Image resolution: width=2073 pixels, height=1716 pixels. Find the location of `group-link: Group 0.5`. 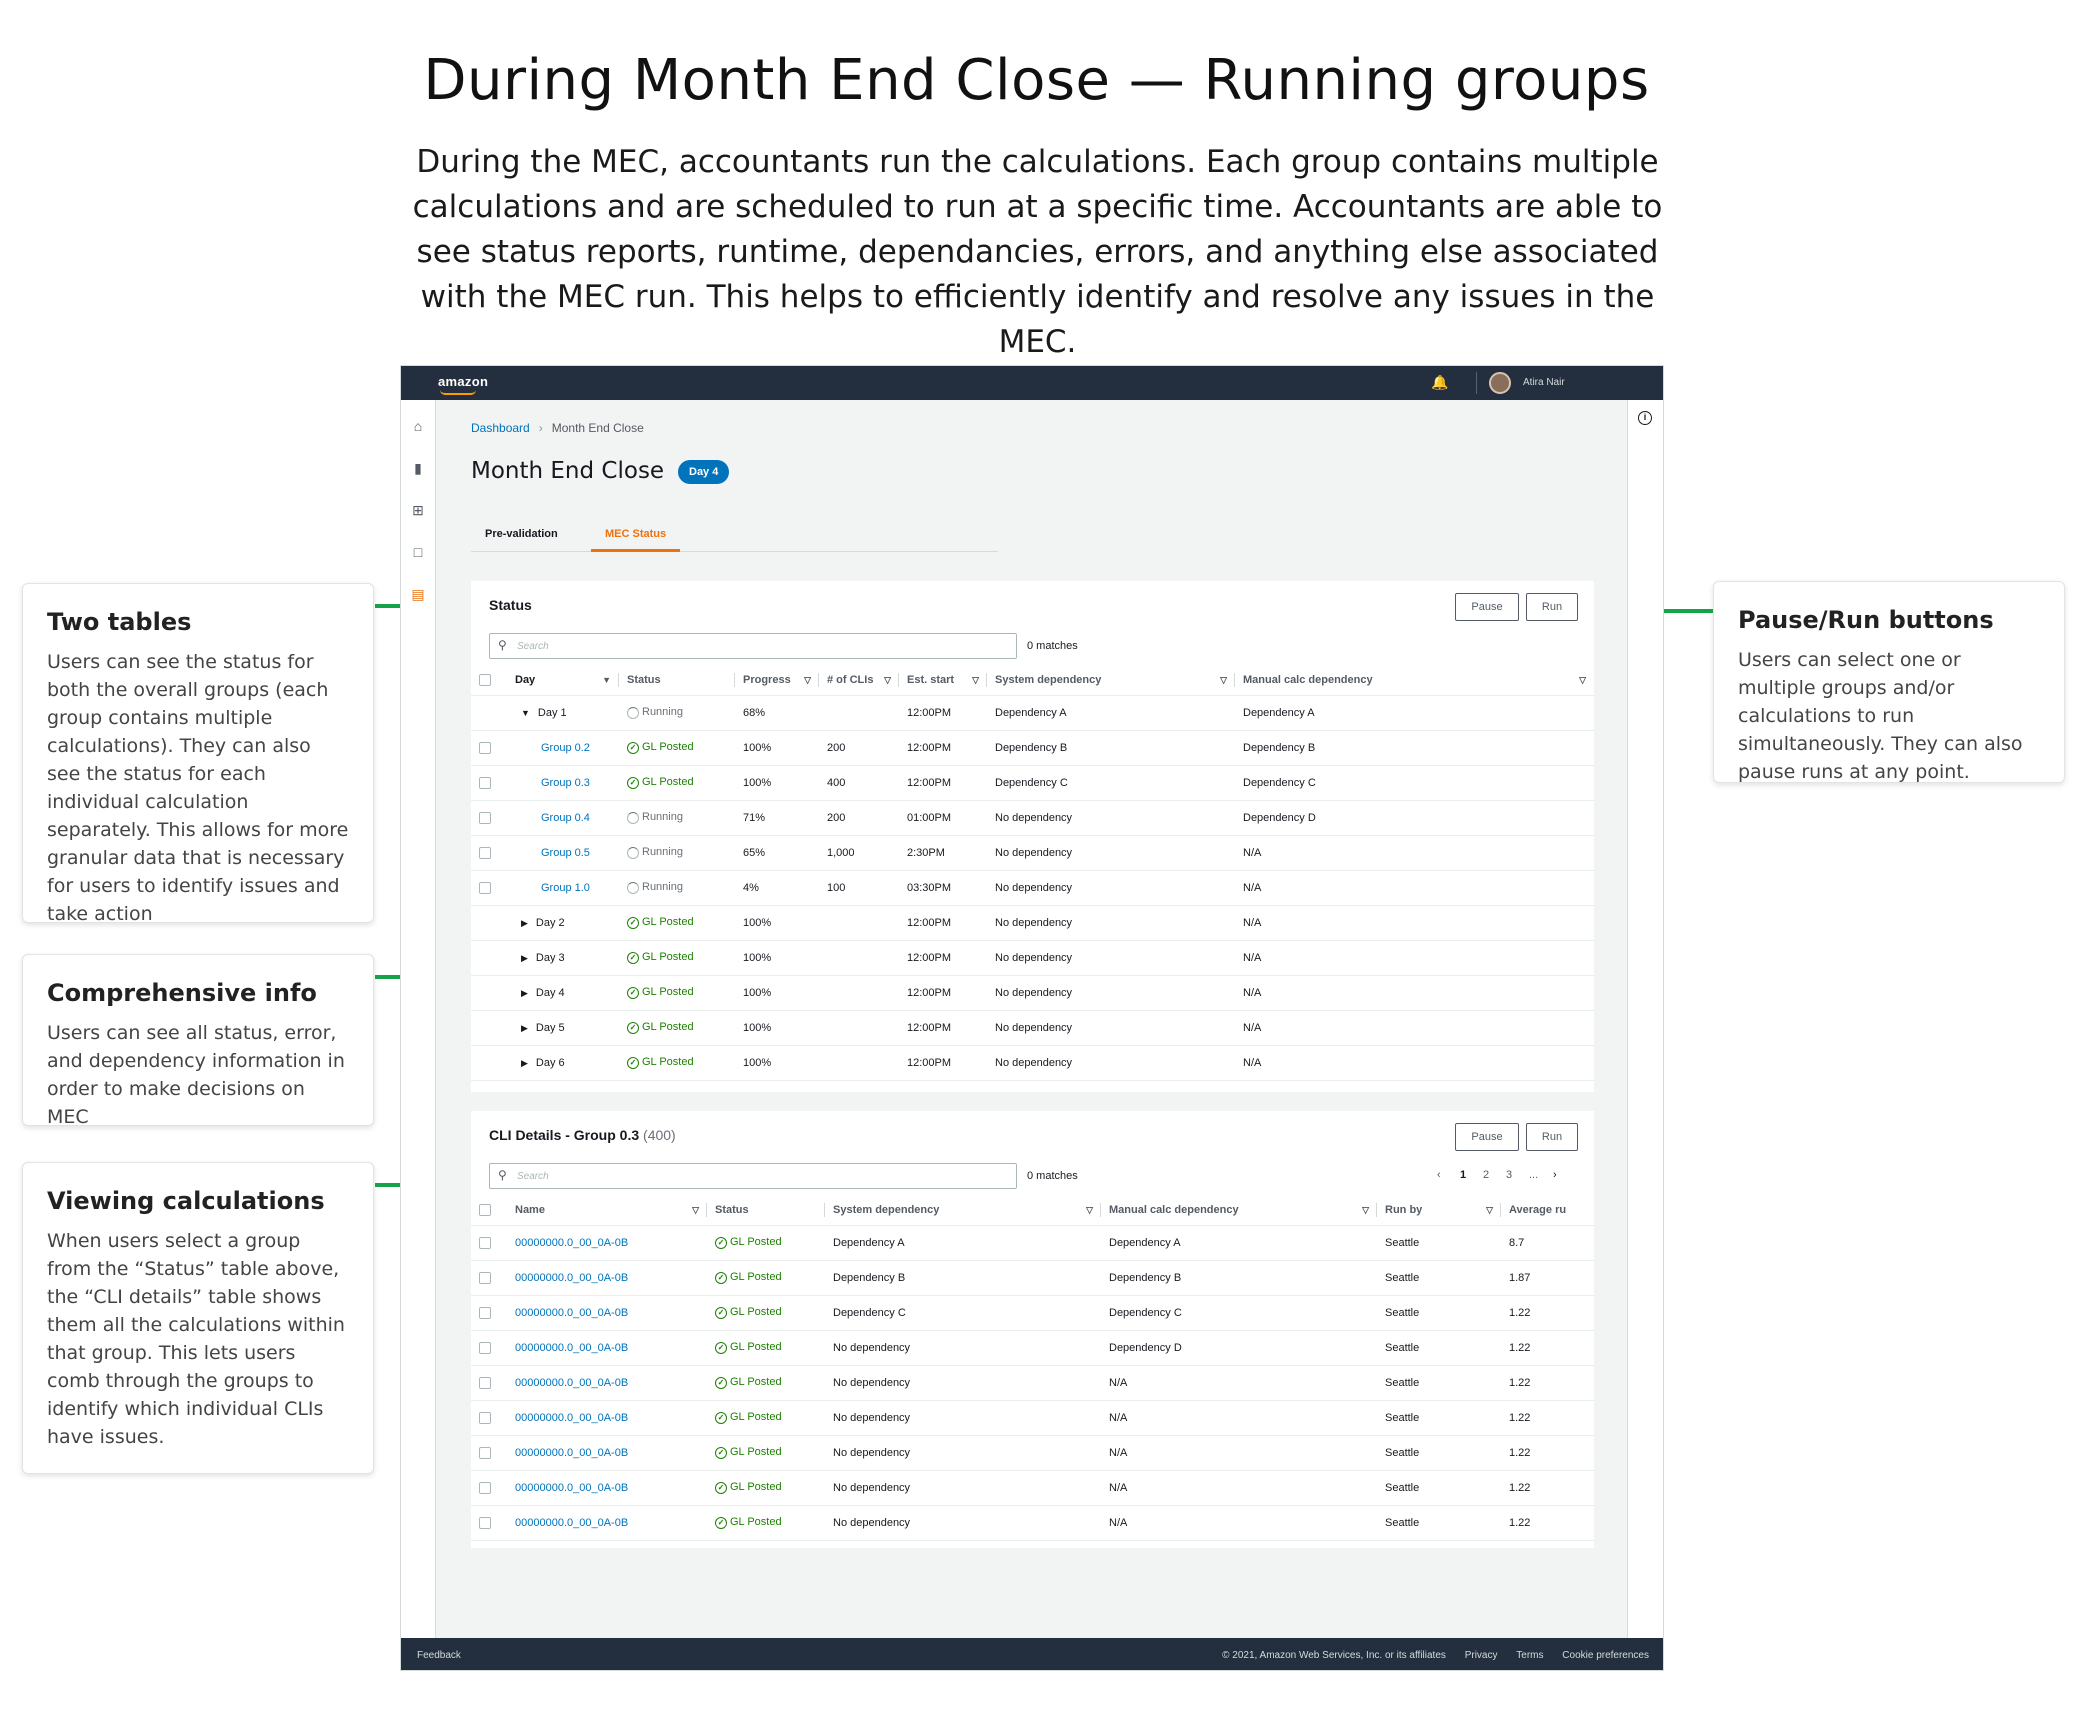

group-link: Group 0.5 is located at coordinates (565, 852).